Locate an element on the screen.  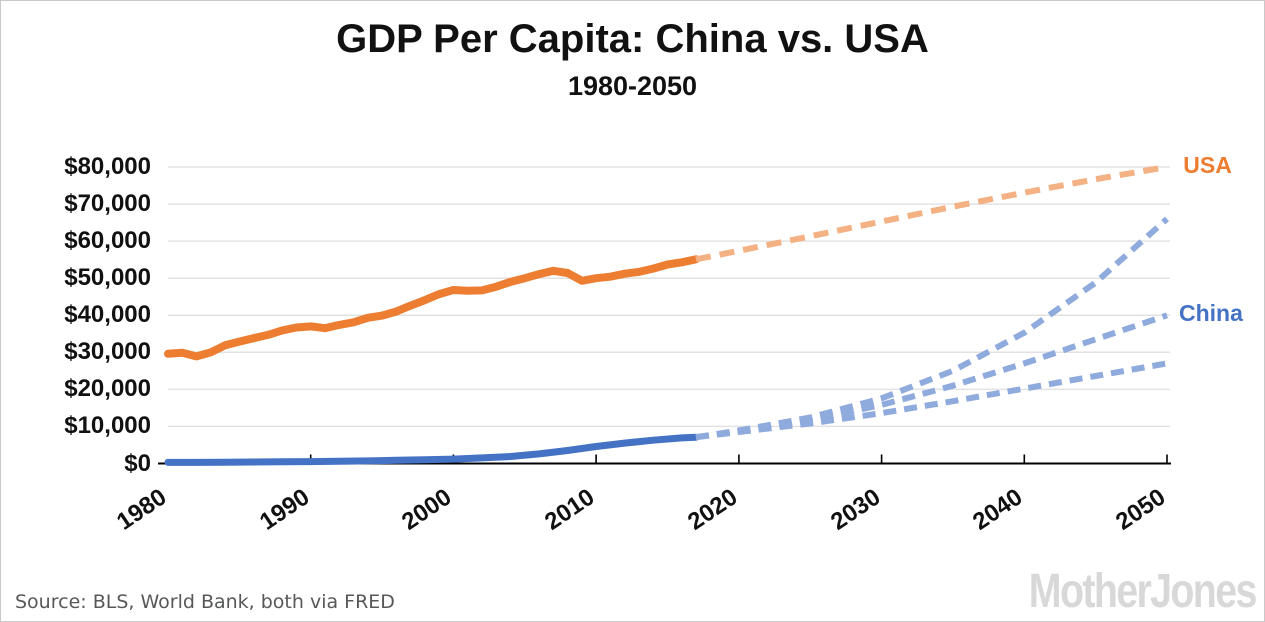
series-label-usa: USA is located at coordinates (1207, 165).